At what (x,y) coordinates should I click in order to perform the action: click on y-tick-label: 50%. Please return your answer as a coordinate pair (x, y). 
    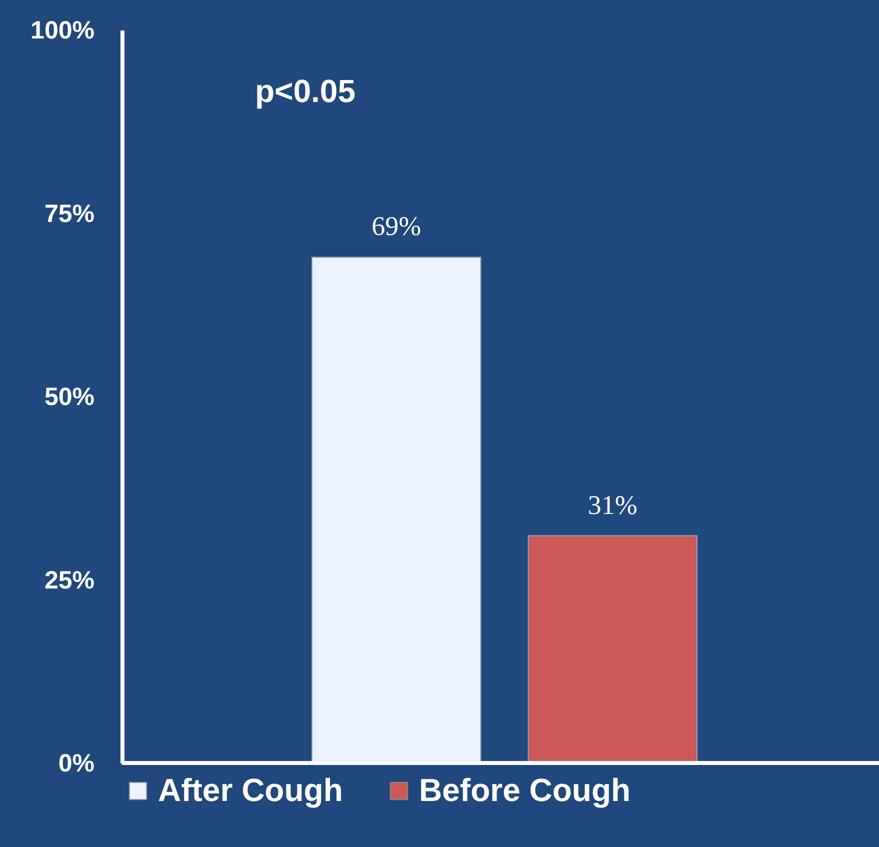
    Looking at the image, I should click on (69, 397).